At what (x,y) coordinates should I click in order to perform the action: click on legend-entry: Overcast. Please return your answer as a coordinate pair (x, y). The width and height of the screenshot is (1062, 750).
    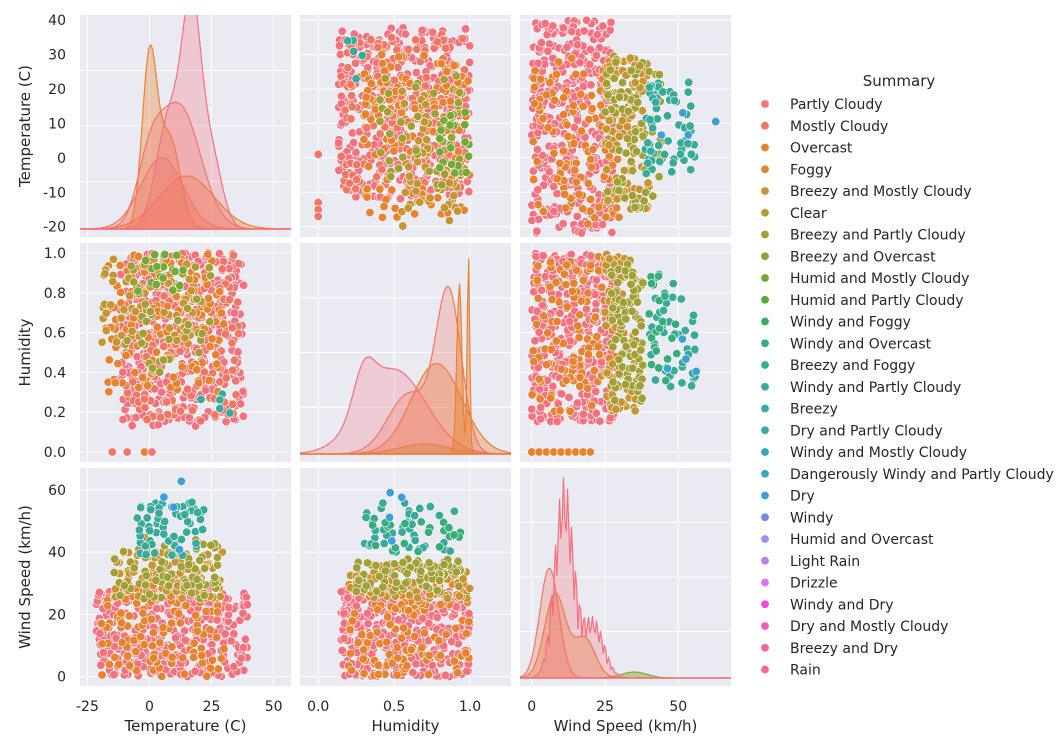
    Looking at the image, I should click on (806, 149).